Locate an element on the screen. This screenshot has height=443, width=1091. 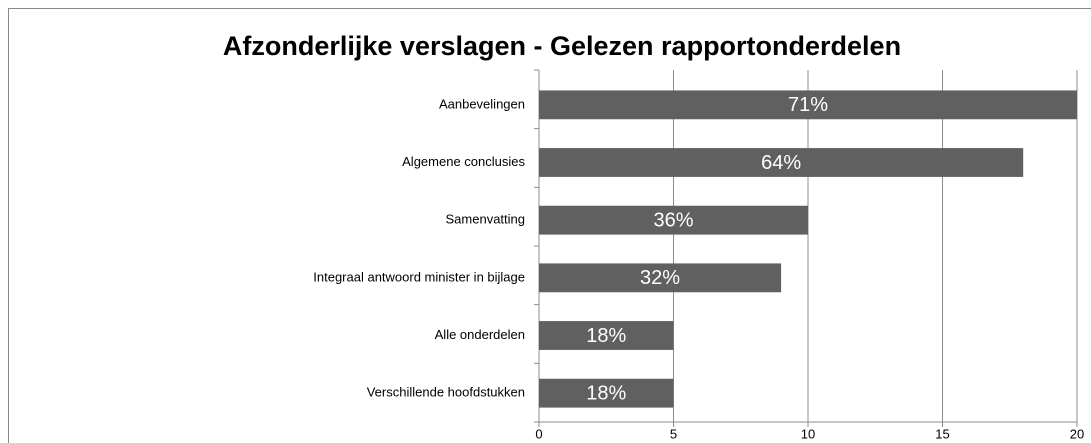
data-label: 32% is located at coordinates (660, 278).